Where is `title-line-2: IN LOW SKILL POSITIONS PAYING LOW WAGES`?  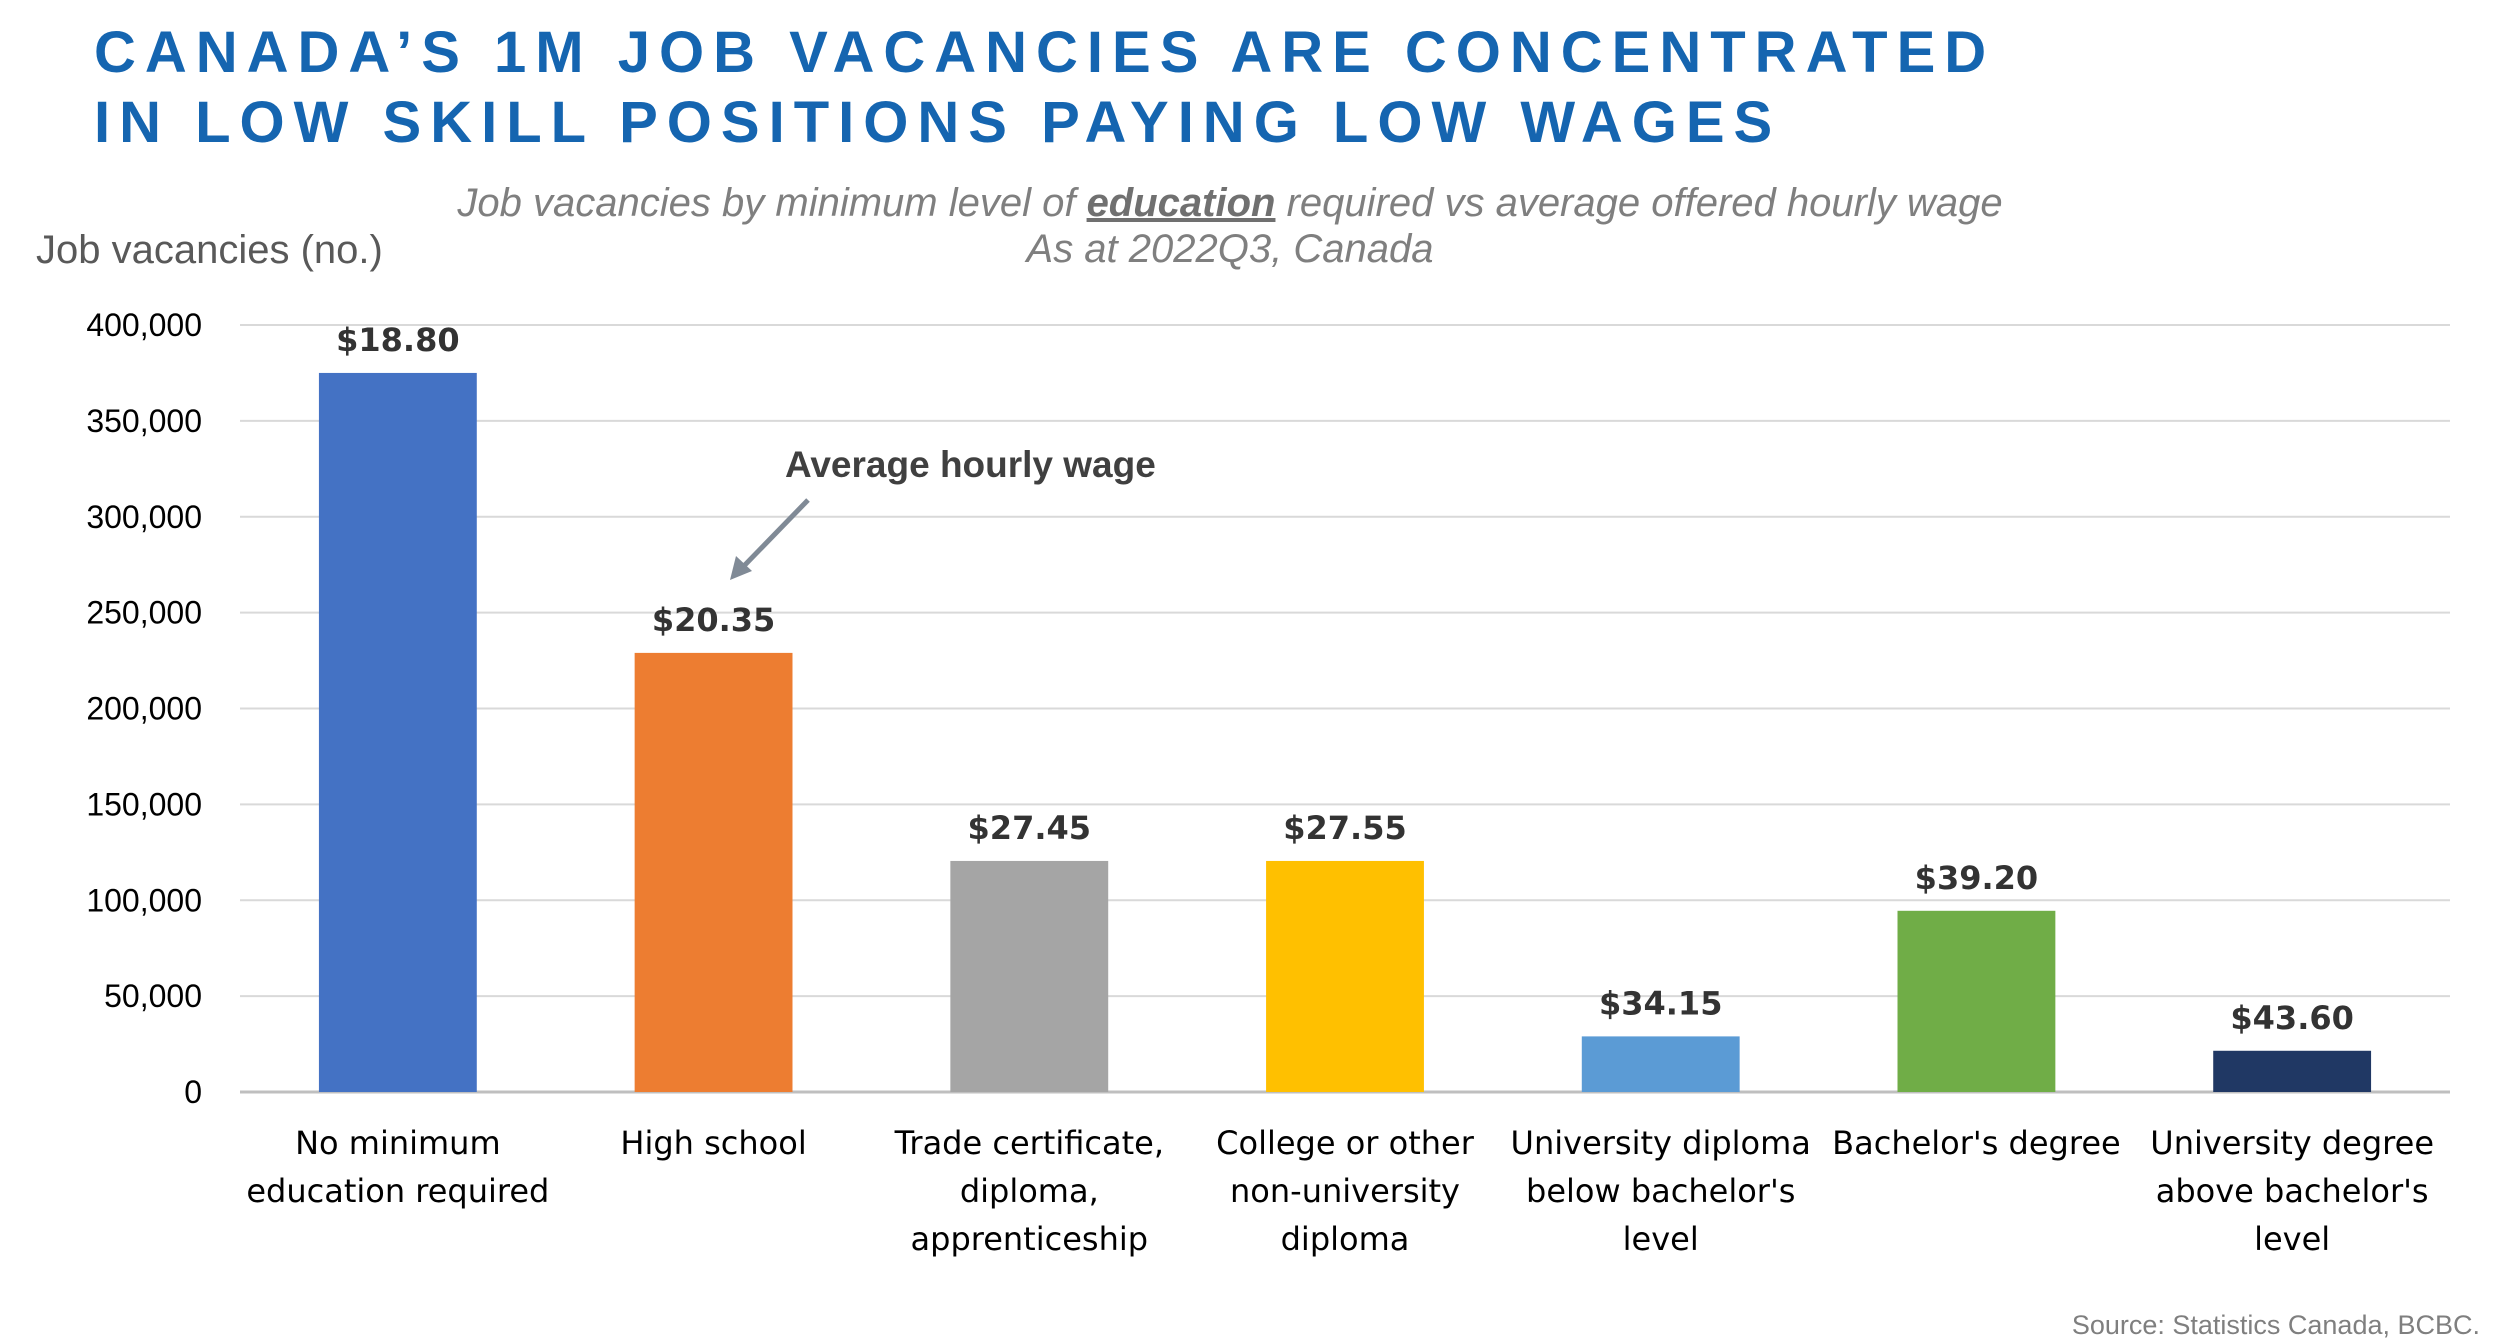
title-line-2: IN LOW SKILL POSITIONS PAYING LOW WAGES is located at coordinates (938, 122).